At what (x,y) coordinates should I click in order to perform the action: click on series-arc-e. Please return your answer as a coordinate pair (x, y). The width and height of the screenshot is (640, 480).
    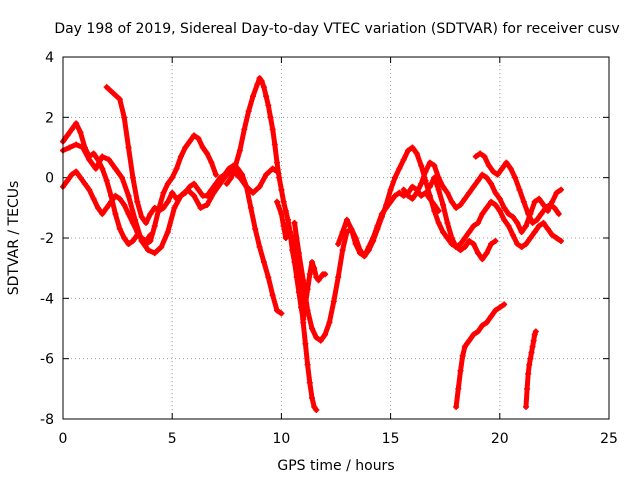
    Looking at the image, I should click on (271, 244).